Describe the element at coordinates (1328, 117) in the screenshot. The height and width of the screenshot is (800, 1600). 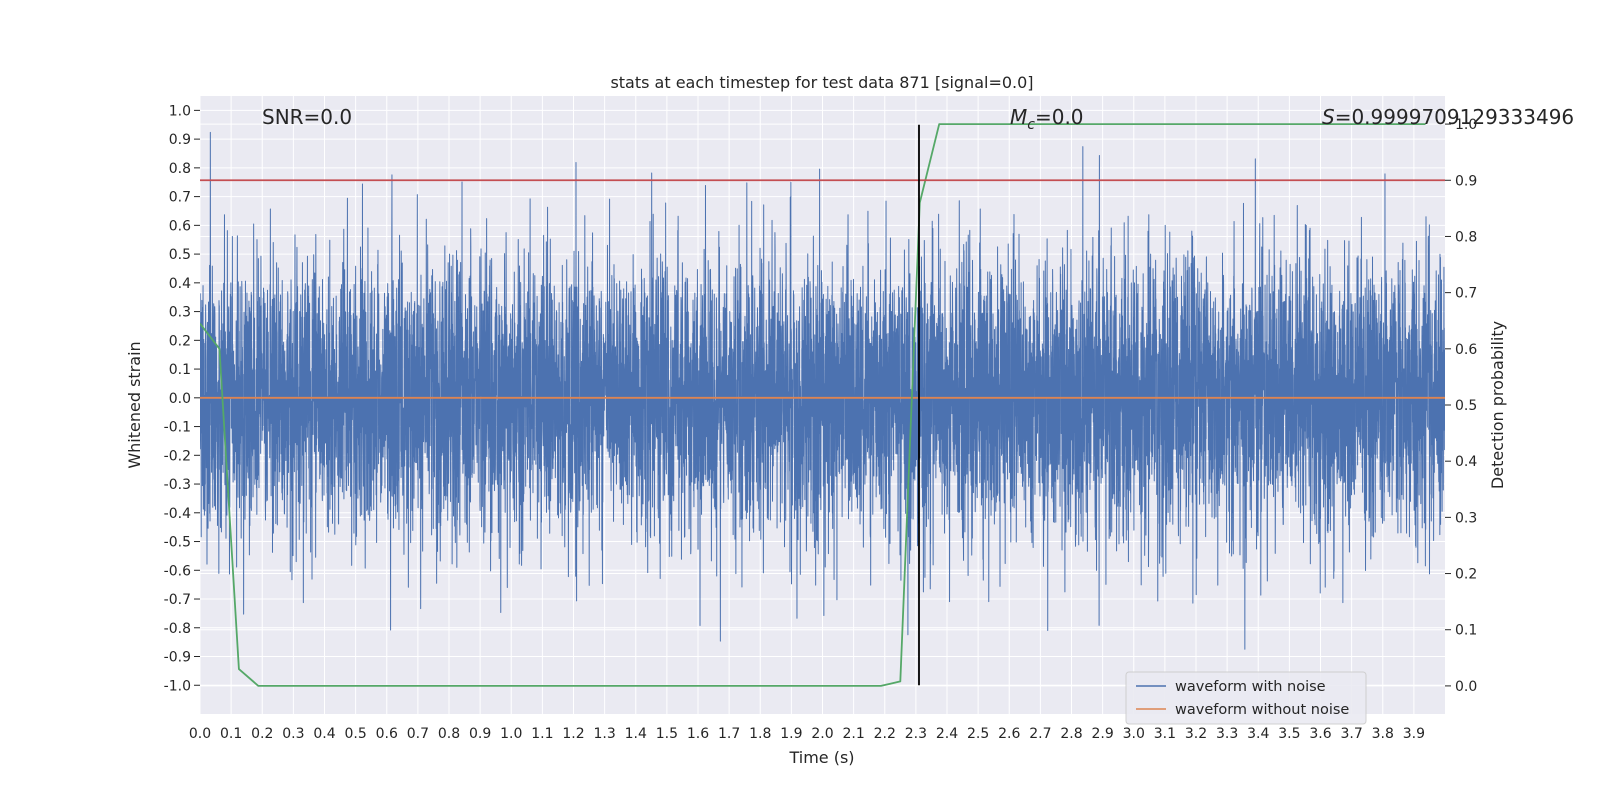
I see `s-symbol: S` at that location.